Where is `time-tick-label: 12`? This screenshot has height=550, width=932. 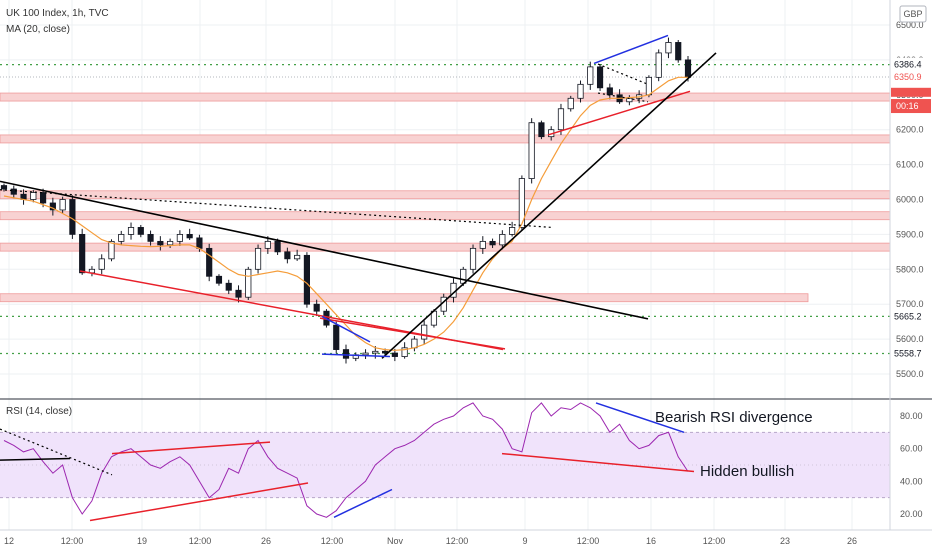
time-tick-label: 12 is located at coordinates (9, 541).